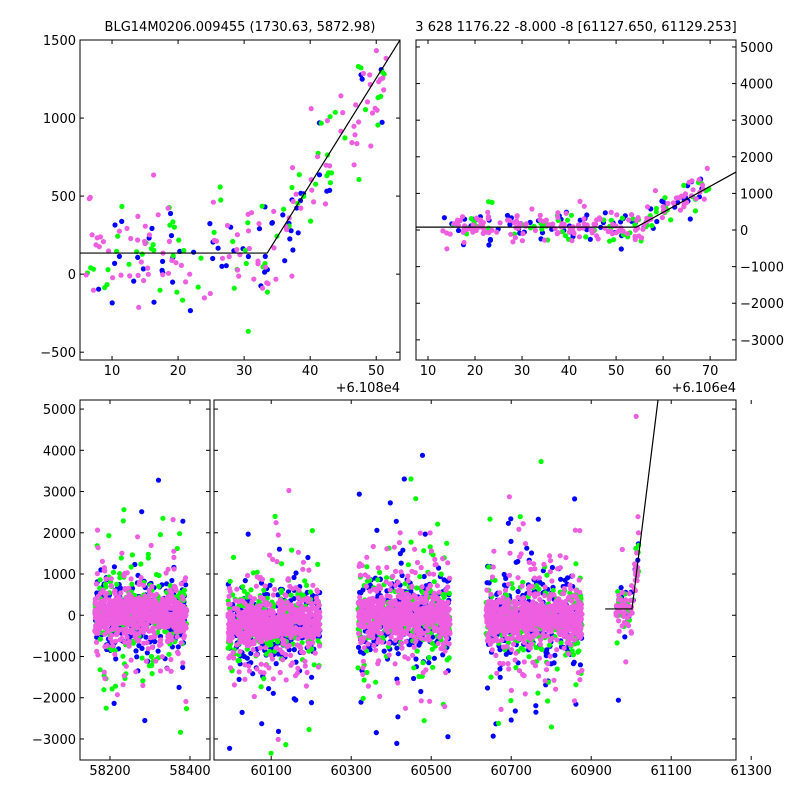 The width and height of the screenshot is (800, 800). What do you see at coordinates (59, 41) in the screenshot?
I see `y-tick-label: 1500` at bounding box center [59, 41].